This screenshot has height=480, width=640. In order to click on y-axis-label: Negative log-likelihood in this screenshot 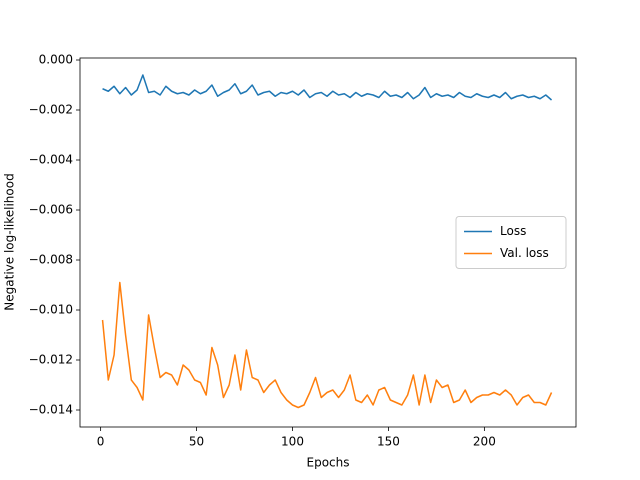, I will do `click(10, 241)`.